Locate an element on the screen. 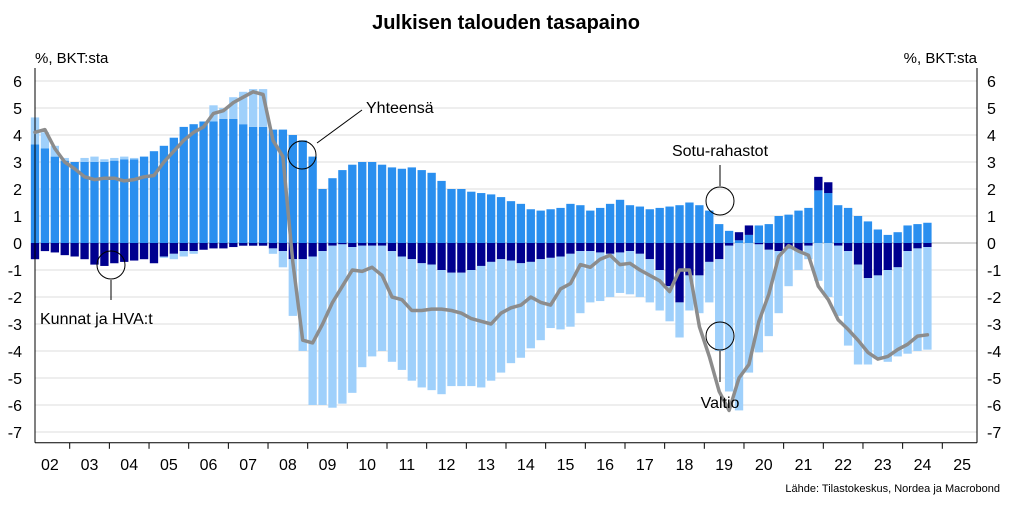  annotation-label: Kunnat ja HVA:t is located at coordinates (96, 319).